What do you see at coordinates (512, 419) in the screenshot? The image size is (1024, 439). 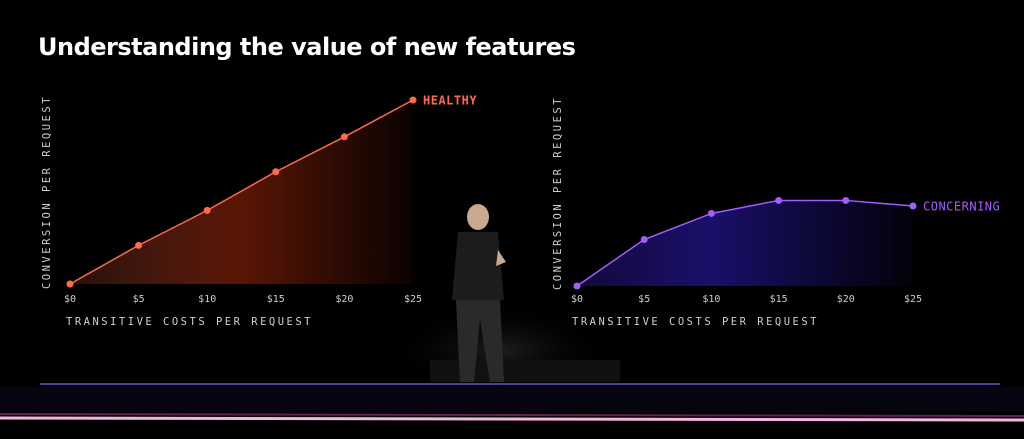 I see `stage-light` at bounding box center [512, 419].